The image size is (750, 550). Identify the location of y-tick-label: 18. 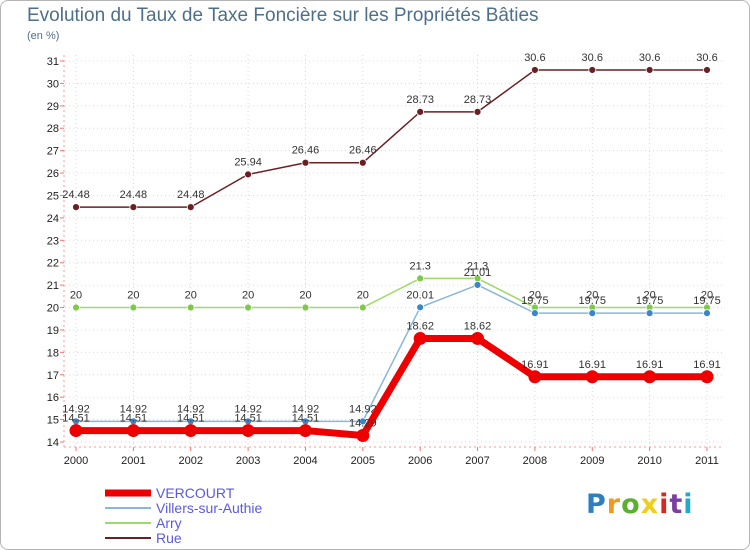
(53, 353).